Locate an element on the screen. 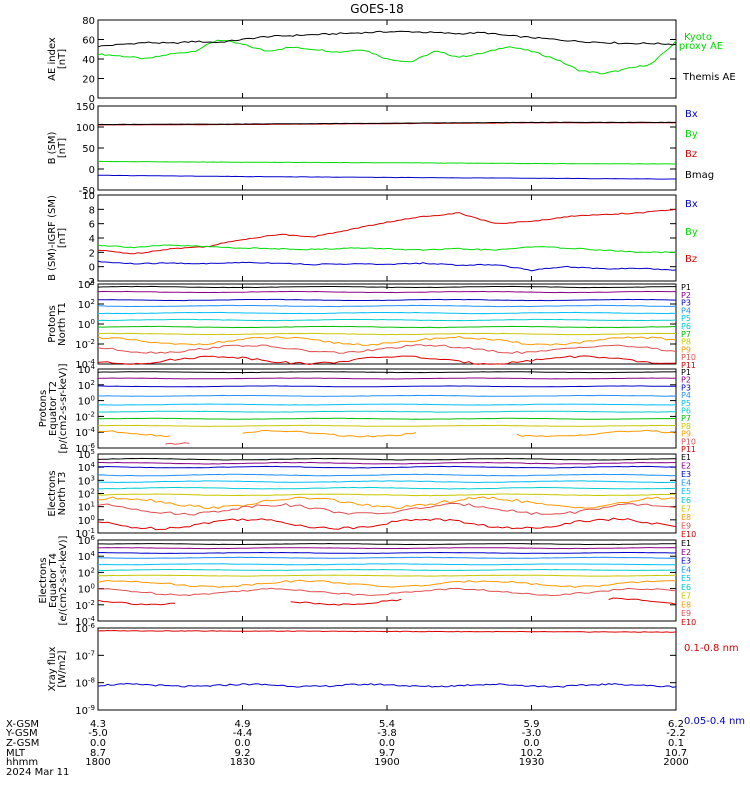 The height and width of the screenshot is (800, 750). x-axis-row-value: 1930 is located at coordinates (531, 762).